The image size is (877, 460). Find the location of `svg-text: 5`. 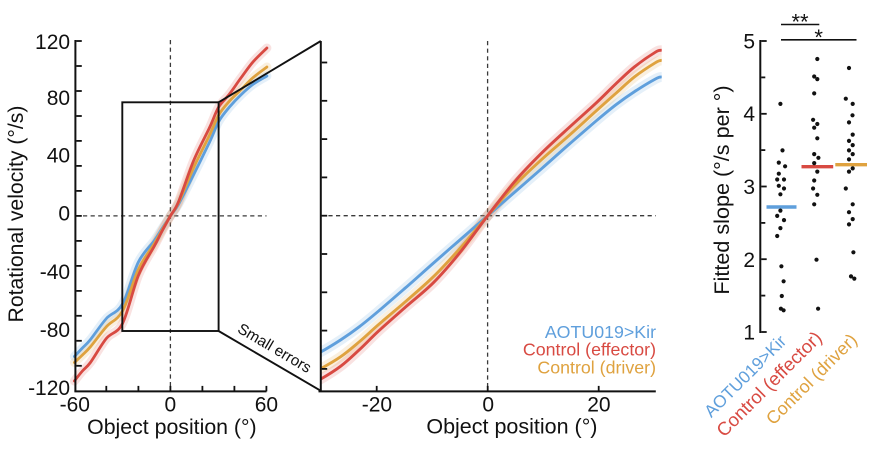

svg-text: 5 is located at coordinates (749, 42).